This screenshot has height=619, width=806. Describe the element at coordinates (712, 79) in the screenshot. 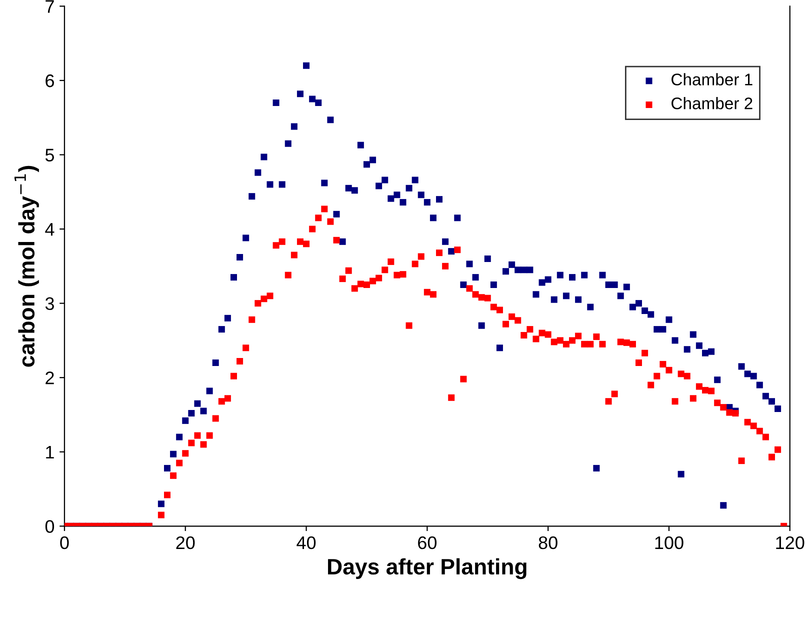

I see `legend-label: Chamber 1` at that location.